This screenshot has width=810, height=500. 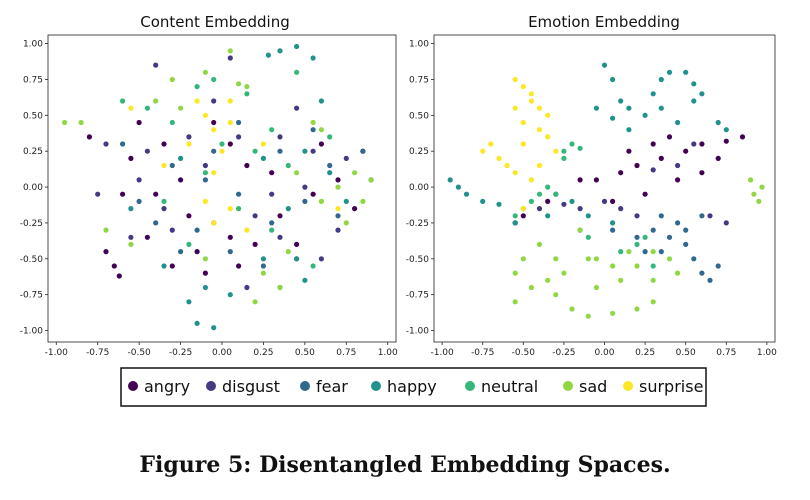 I want to click on legend-item-angry: angry, so click(x=159, y=386).